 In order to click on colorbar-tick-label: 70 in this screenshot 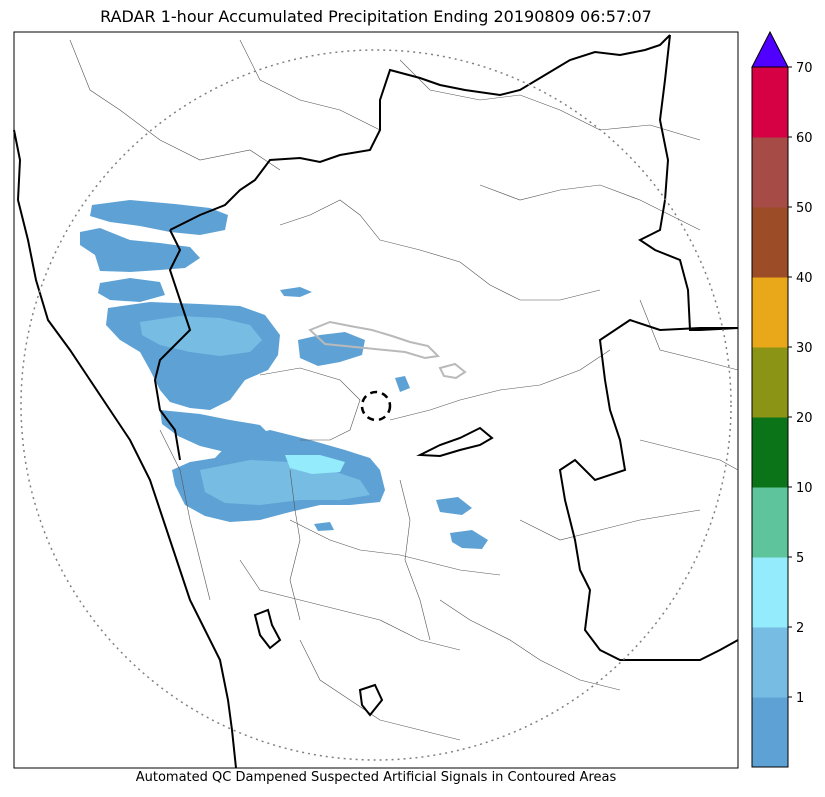, I will do `click(804, 68)`.